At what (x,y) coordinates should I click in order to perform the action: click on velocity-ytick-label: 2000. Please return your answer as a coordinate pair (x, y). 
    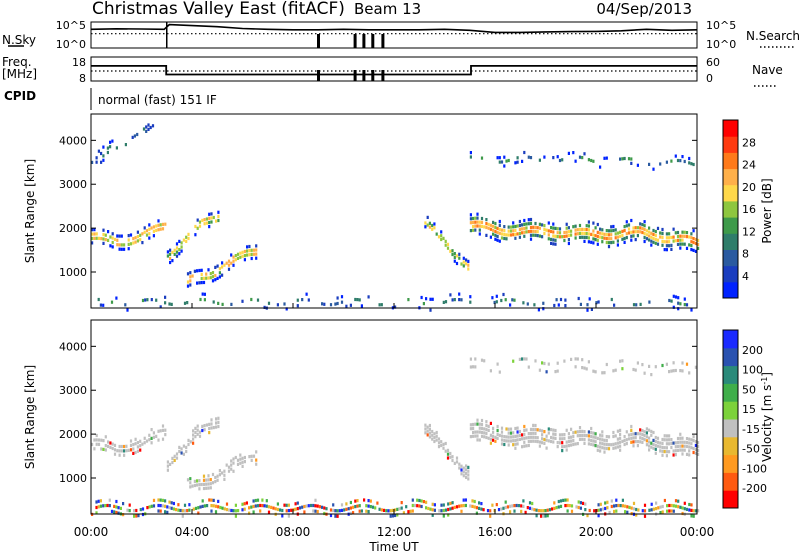
    Looking at the image, I should click on (73, 434).